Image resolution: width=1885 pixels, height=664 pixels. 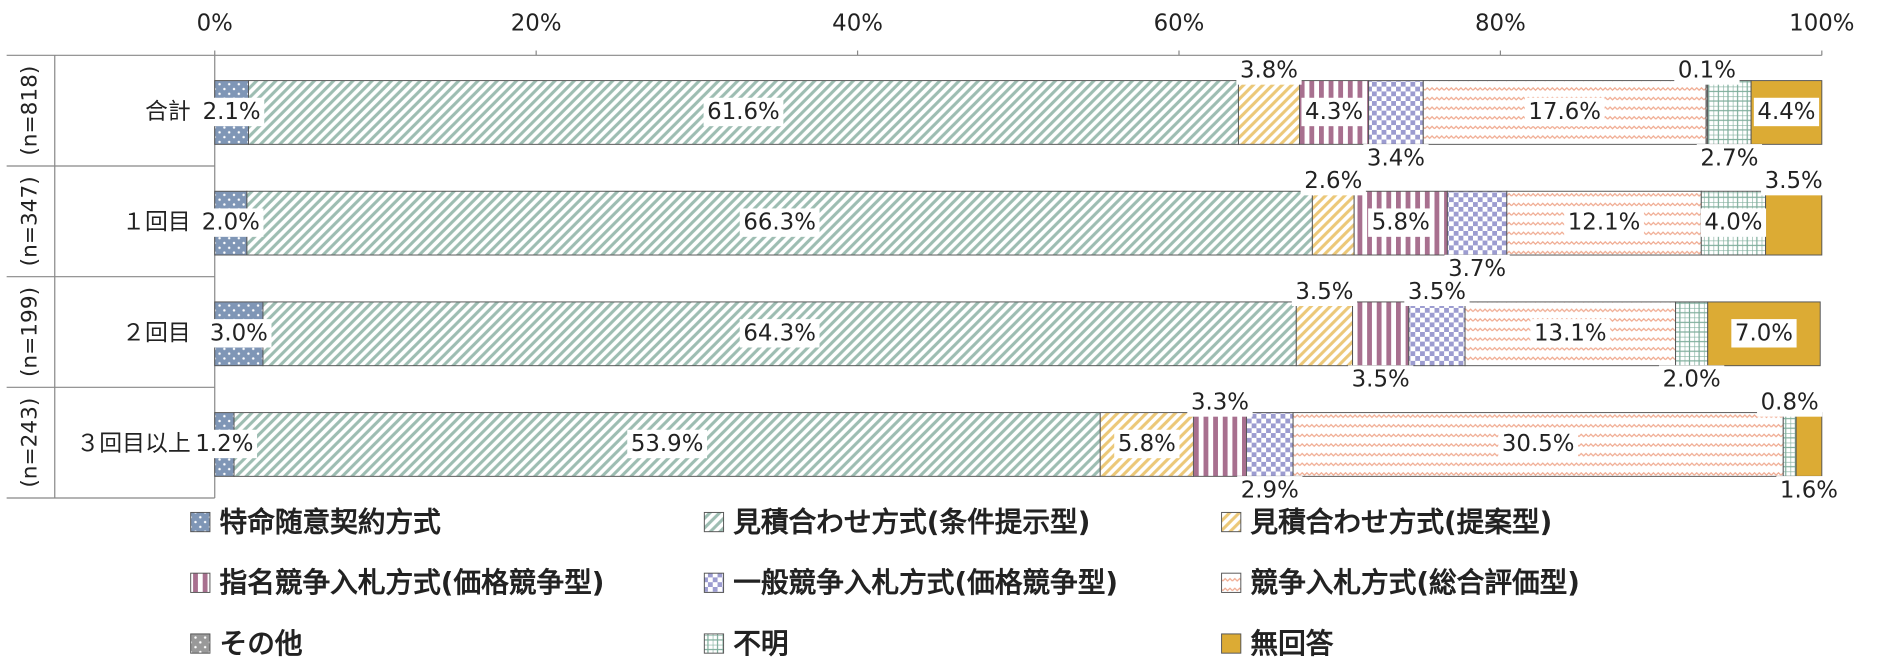 What do you see at coordinates (215, 24) in the screenshot?
I see `x-tick-label: 0%` at bounding box center [215, 24].